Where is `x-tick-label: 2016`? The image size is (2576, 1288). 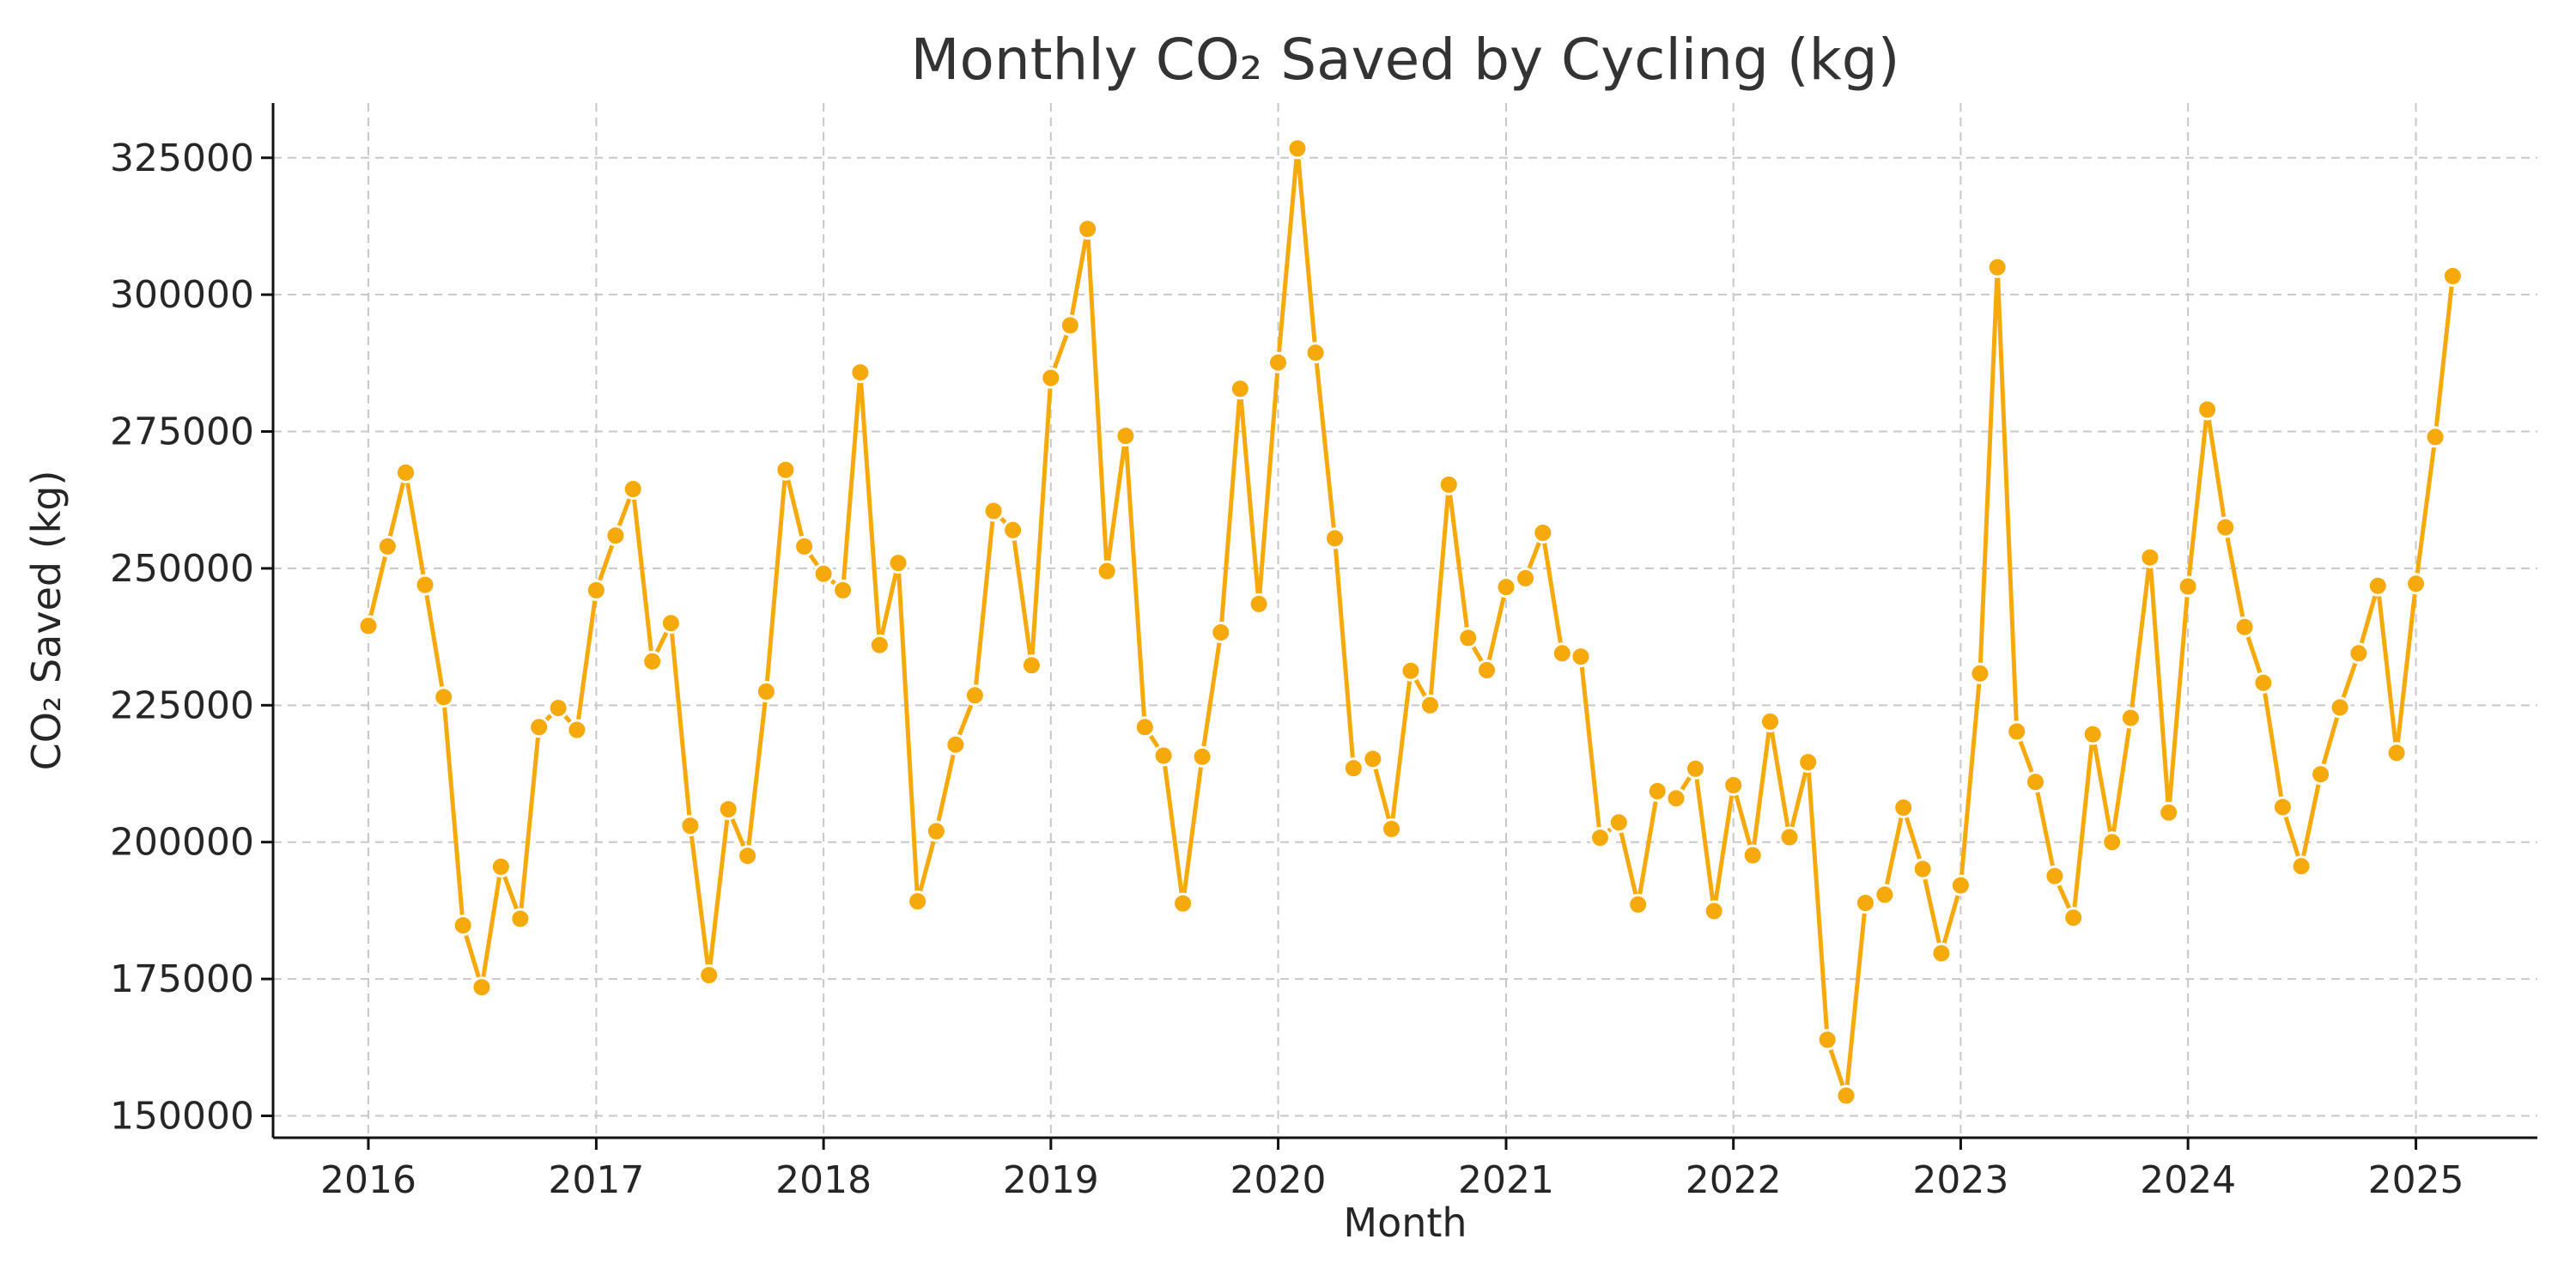
x-tick-label: 2016 is located at coordinates (368, 1180).